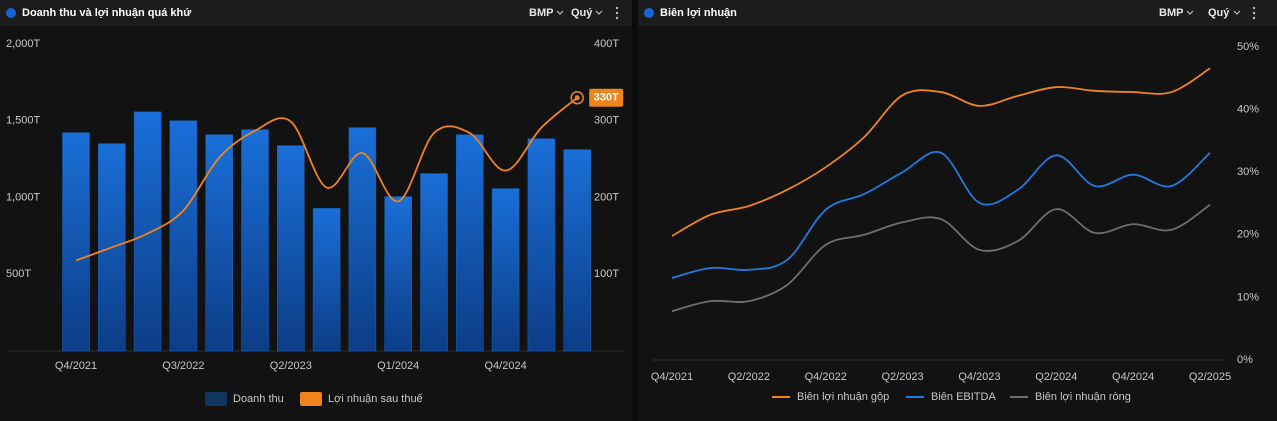 This screenshot has width=1277, height=421. Describe the element at coordinates (1248, 110) in the screenshot. I see `y-tick-label: 40%` at that location.